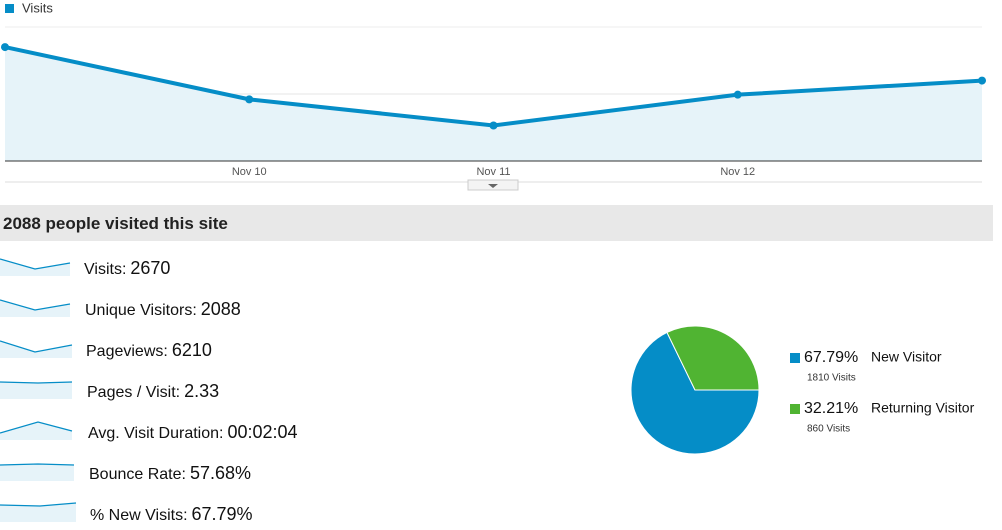  What do you see at coordinates (105, 269) in the screenshot?
I see `metric-label: Visits:` at bounding box center [105, 269].